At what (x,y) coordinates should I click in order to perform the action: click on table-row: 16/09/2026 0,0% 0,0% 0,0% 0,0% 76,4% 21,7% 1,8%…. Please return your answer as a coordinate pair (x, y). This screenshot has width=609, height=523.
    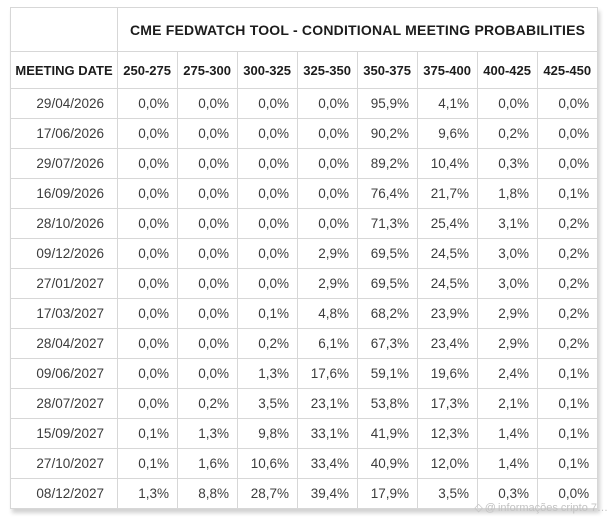
    Looking at the image, I should click on (304, 193).